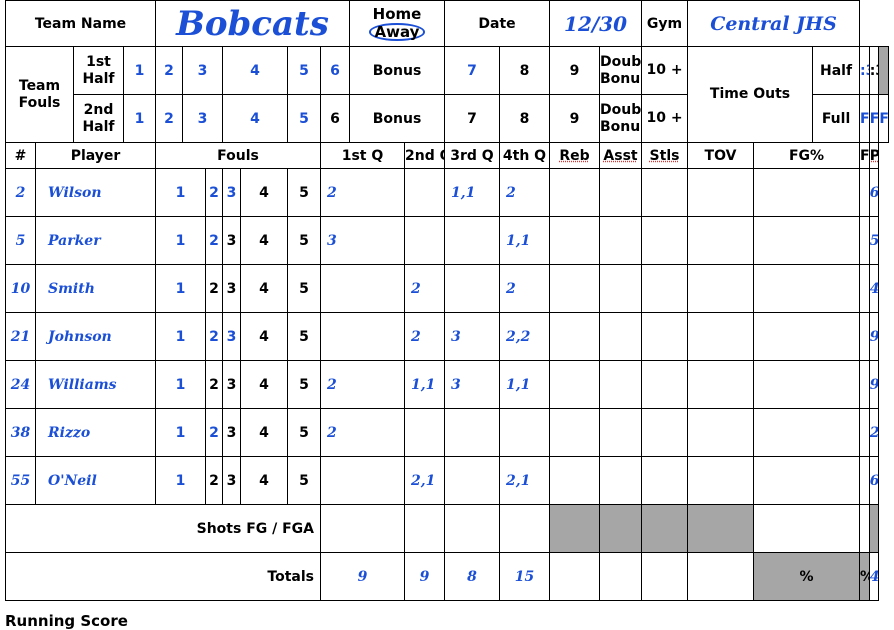  I want to click on total-q2: 9, so click(424, 576).